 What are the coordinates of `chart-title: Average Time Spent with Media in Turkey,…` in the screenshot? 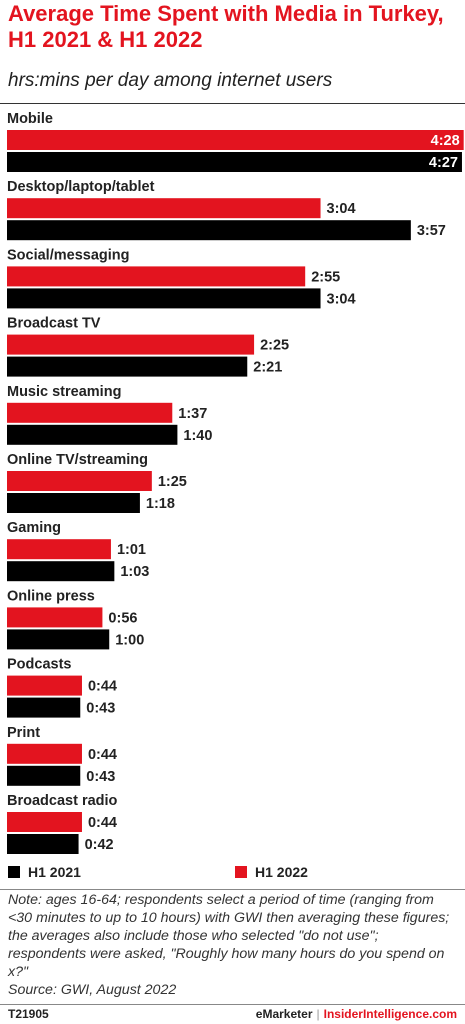 It's located at (226, 26).